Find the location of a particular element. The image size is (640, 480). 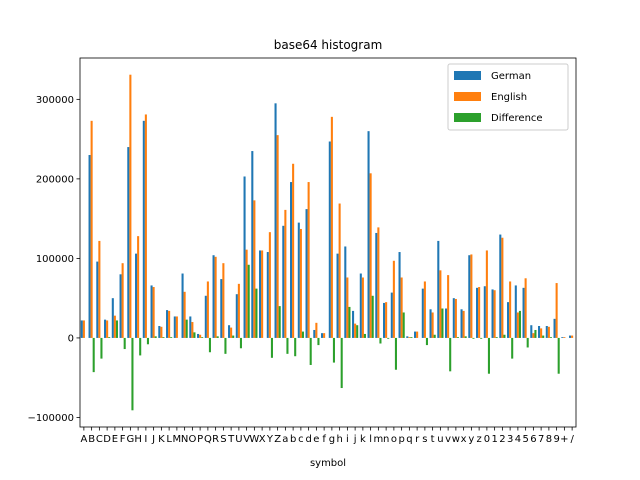

x-tick-label: H is located at coordinates (138, 439).